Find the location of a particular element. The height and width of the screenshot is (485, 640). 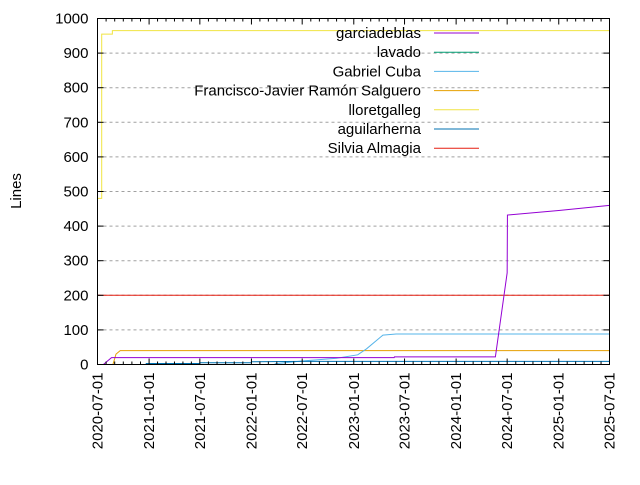

y-tick-label: 200 is located at coordinates (75, 295).